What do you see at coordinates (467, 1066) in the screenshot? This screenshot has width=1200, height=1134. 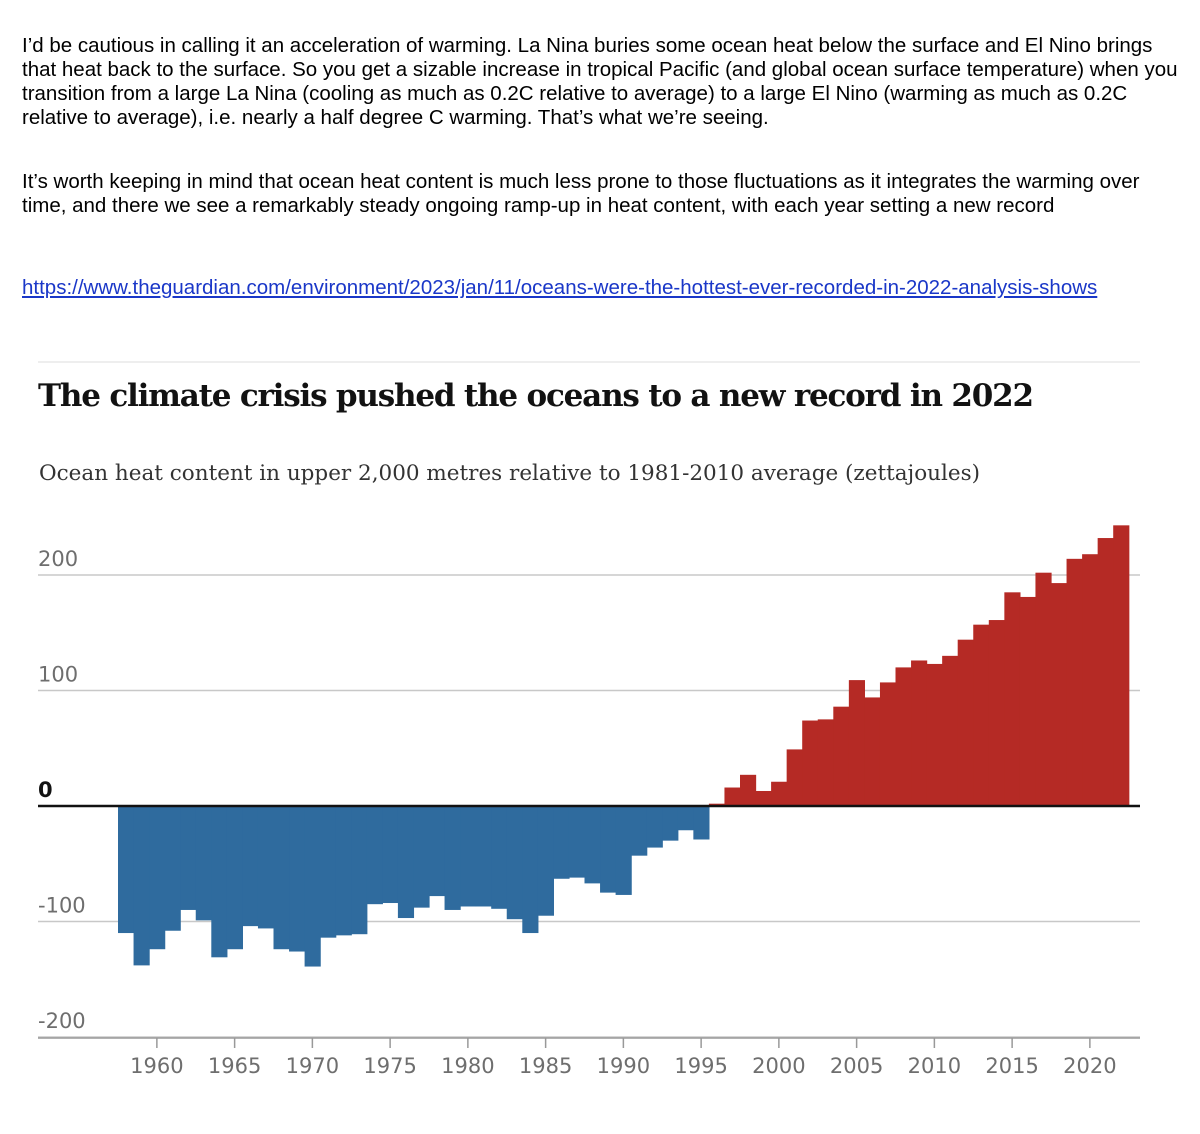 I see `x-tick-label: 1980` at bounding box center [467, 1066].